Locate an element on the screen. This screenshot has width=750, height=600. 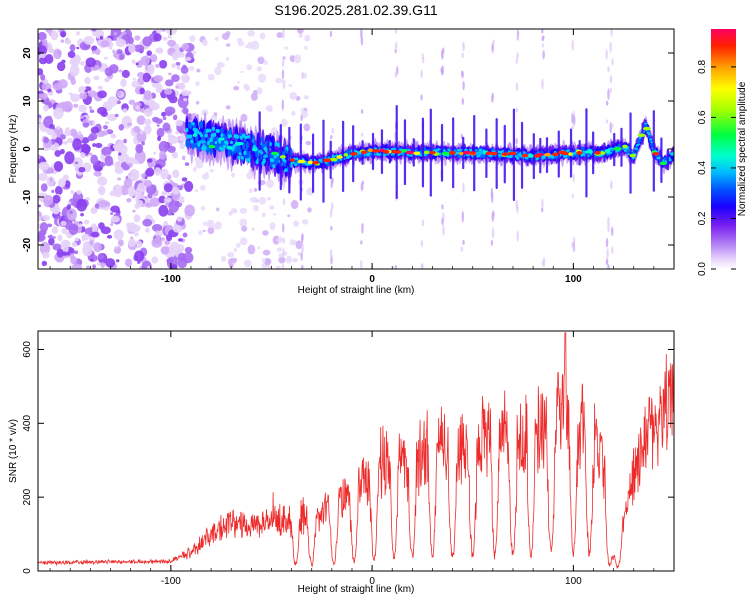
colorbar-tick-label: 0.4 is located at coordinates (702, 168).